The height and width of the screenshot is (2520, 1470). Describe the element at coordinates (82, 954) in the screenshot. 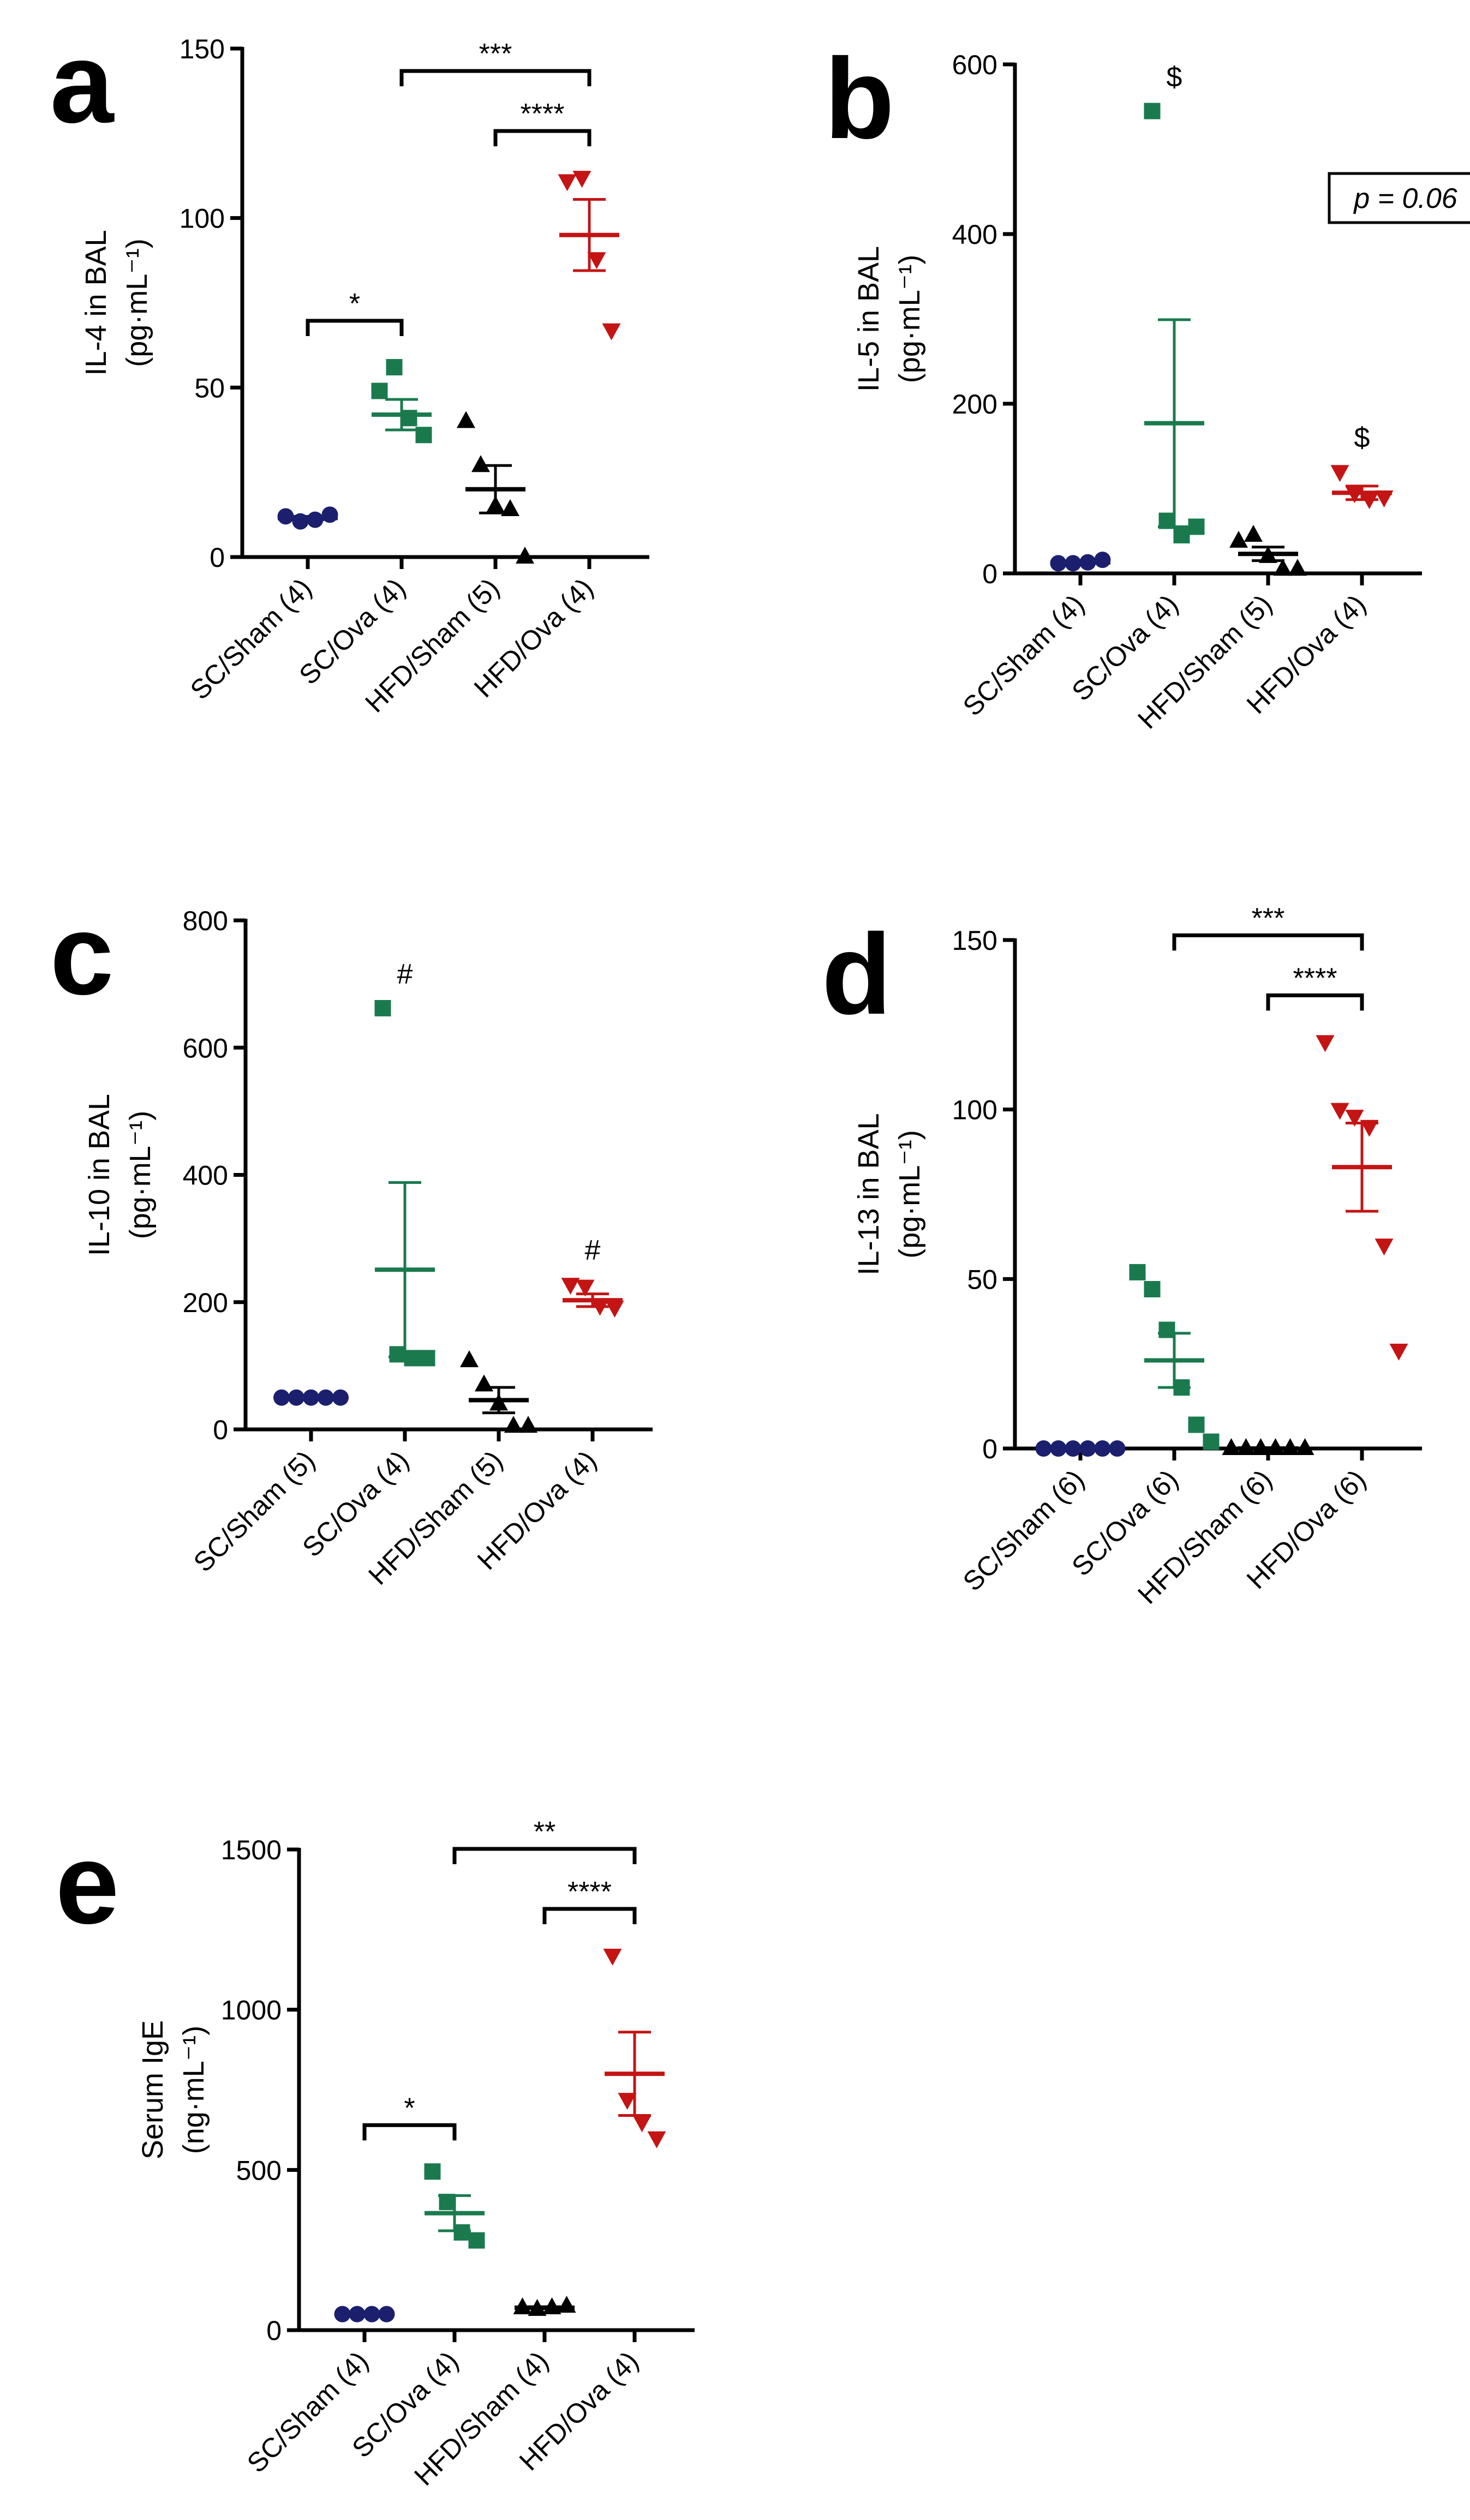

I see `panel-letter: c` at that location.